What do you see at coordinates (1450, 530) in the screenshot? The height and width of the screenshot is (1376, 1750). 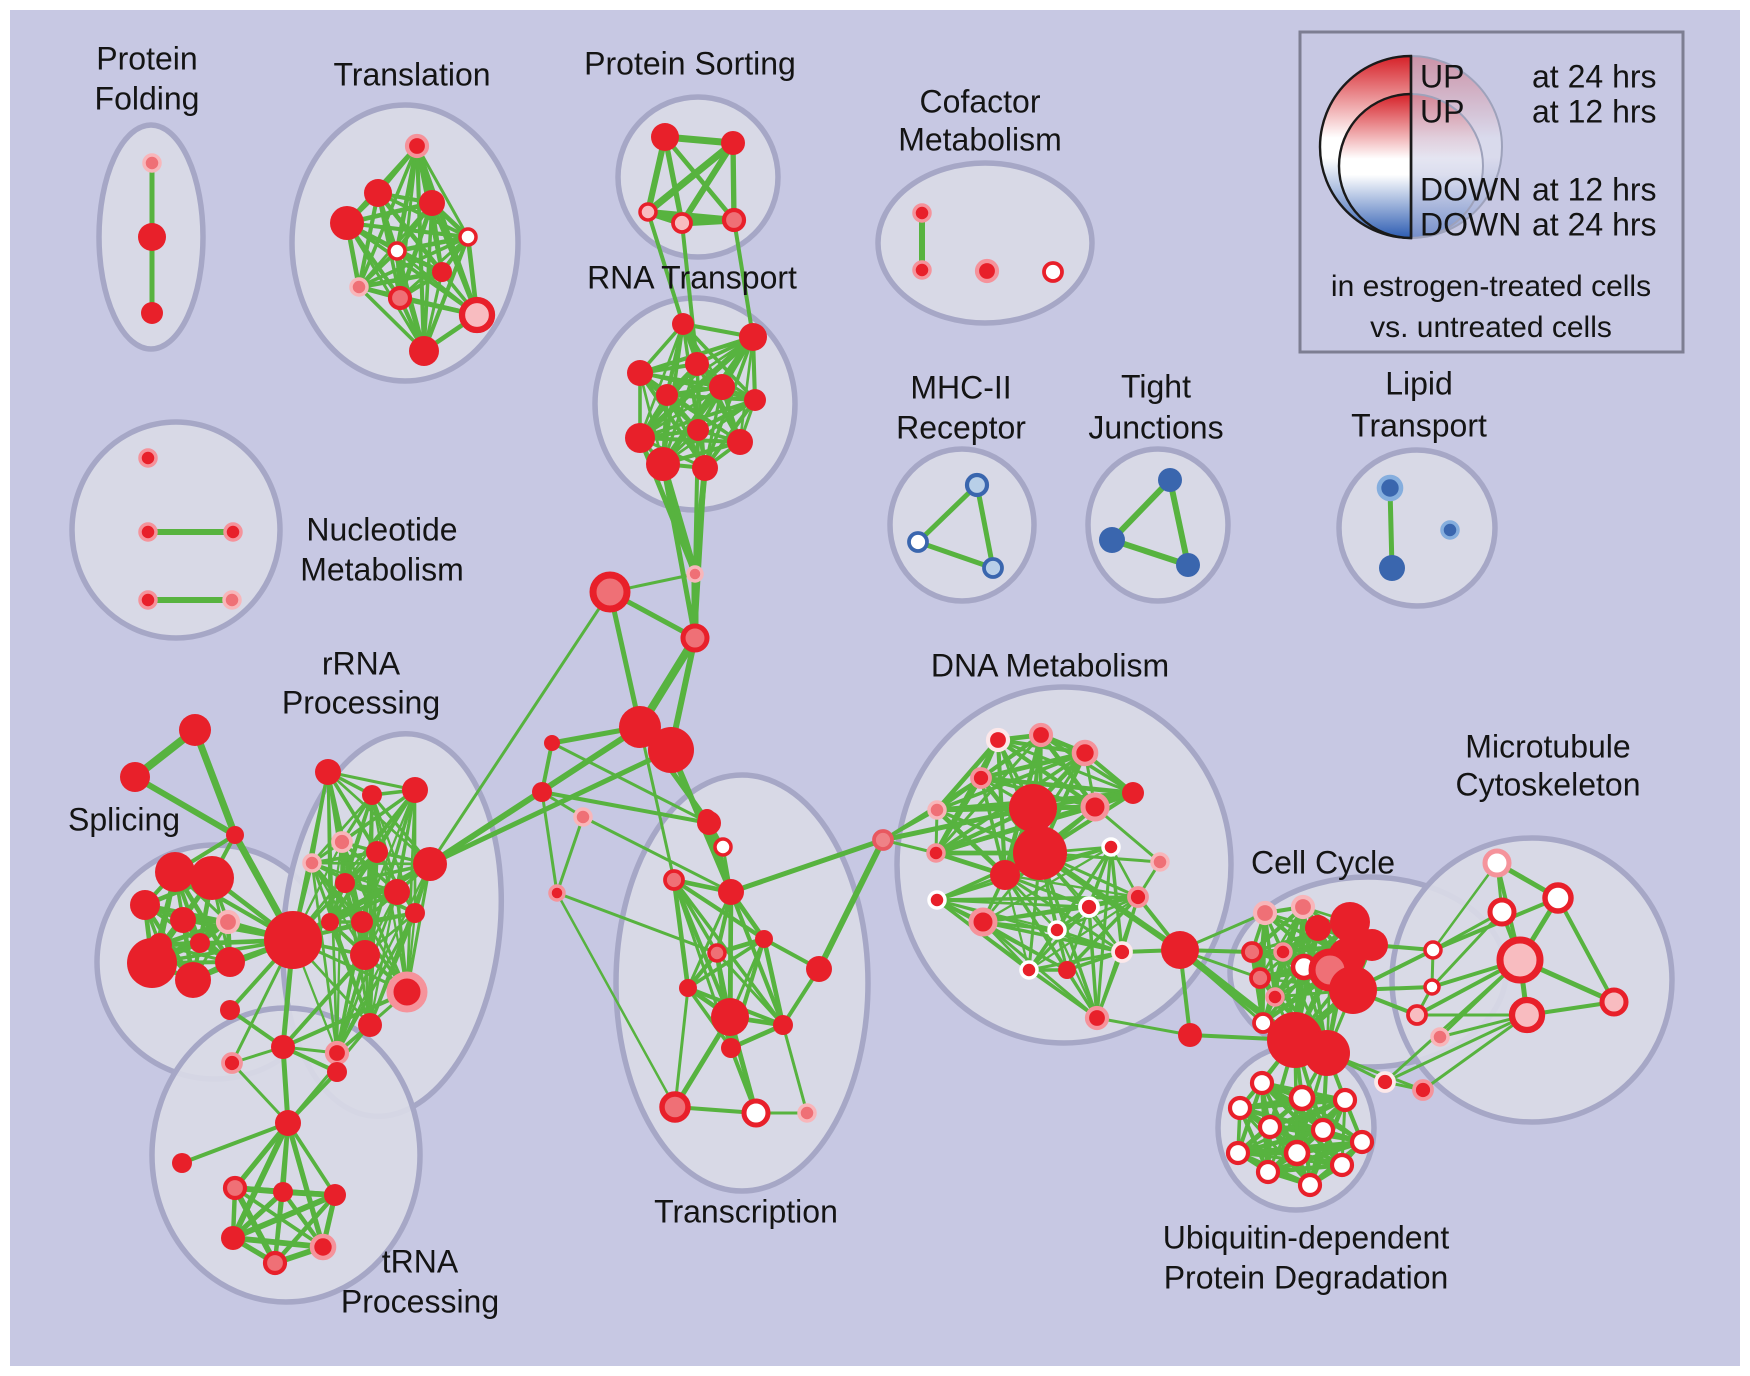 I see `network-node-53-lb` at bounding box center [1450, 530].